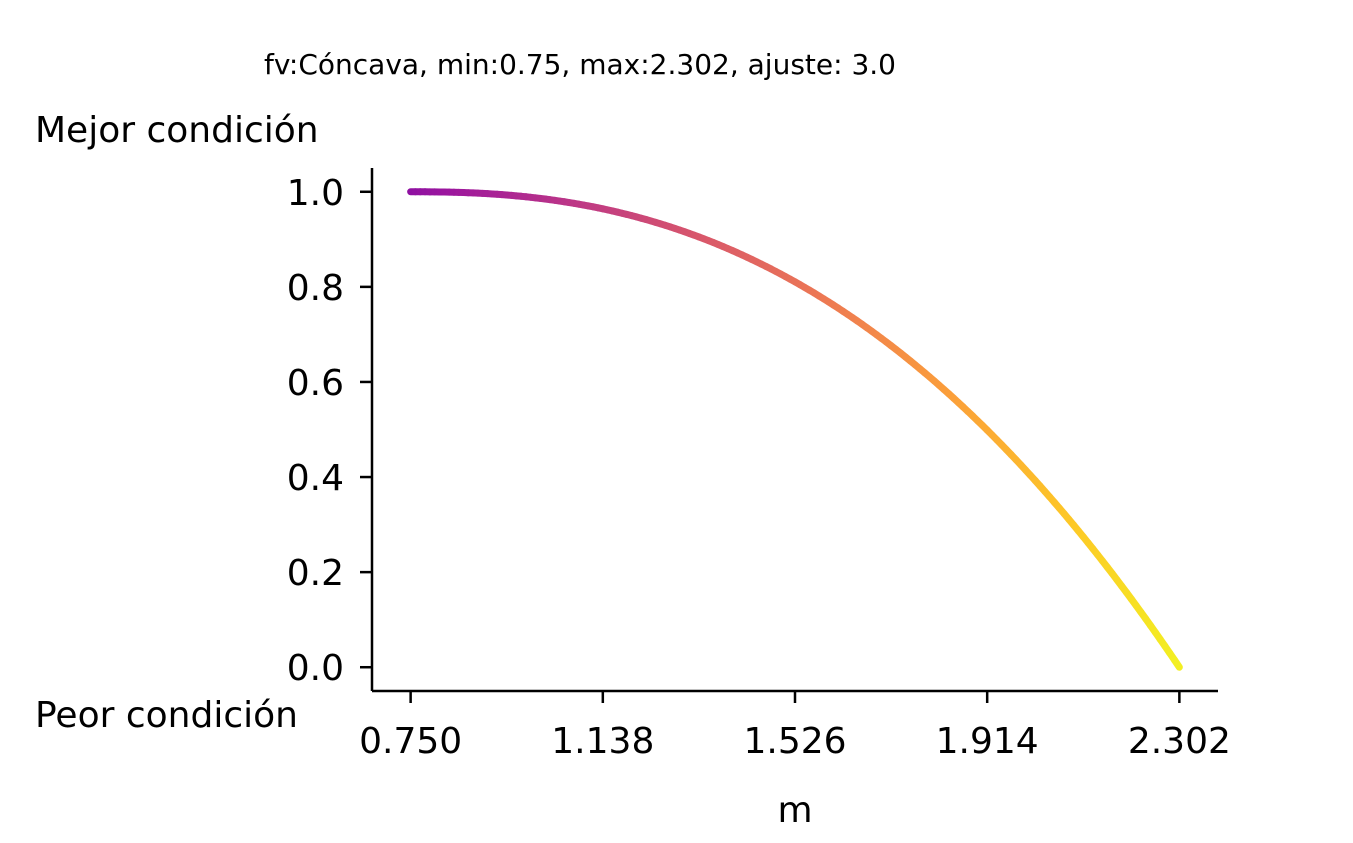 This screenshot has height=843, width=1353. I want to click on y-tick-label: 0.6, so click(315, 383).